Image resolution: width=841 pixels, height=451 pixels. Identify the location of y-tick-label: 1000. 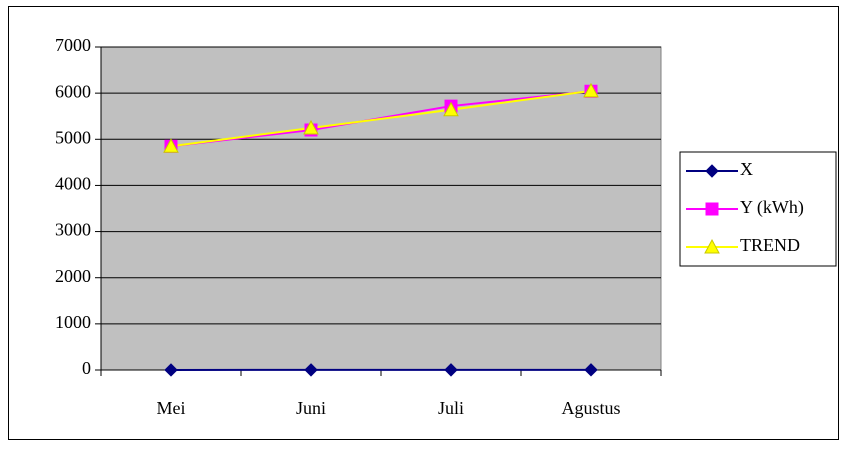
(73, 322).